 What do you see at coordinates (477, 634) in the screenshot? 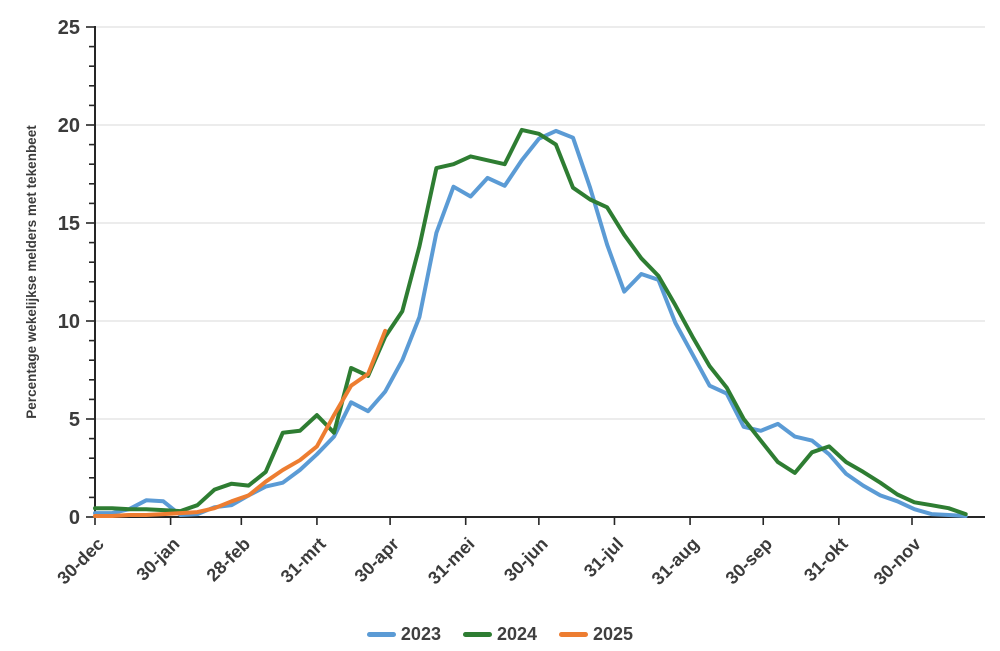
I see `legend-swatch-2024` at bounding box center [477, 634].